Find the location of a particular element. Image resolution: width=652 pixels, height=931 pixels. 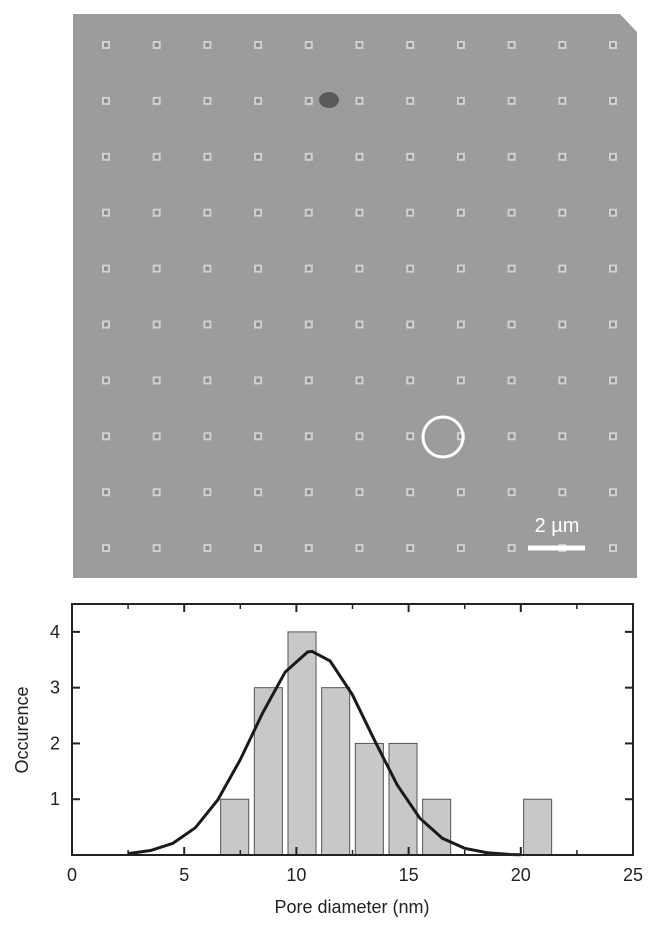

fit-curve is located at coordinates (324, 753).